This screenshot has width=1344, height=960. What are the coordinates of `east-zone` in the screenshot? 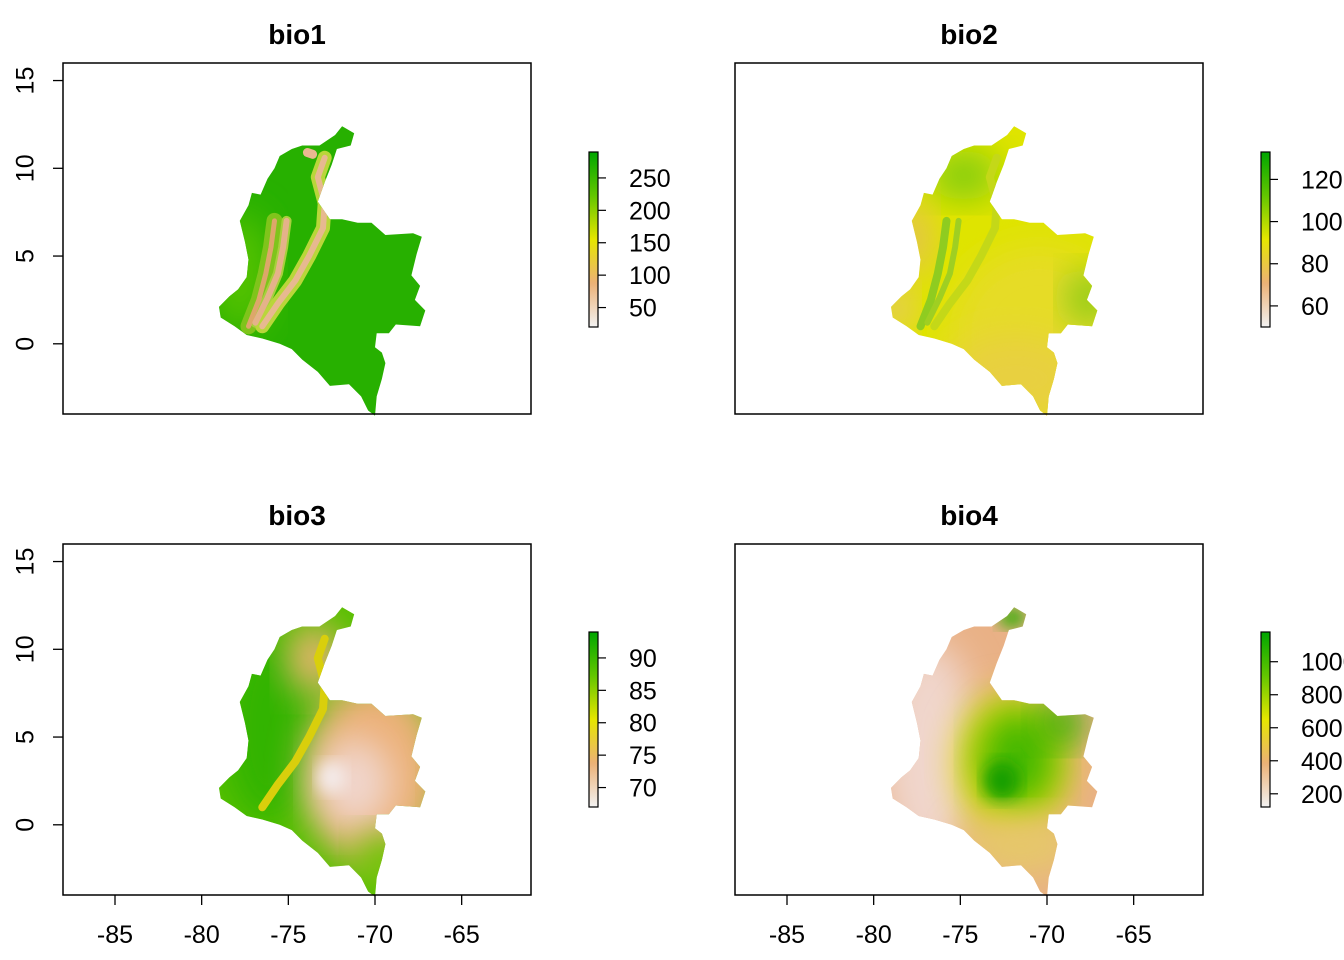 It's located at (1082, 298).